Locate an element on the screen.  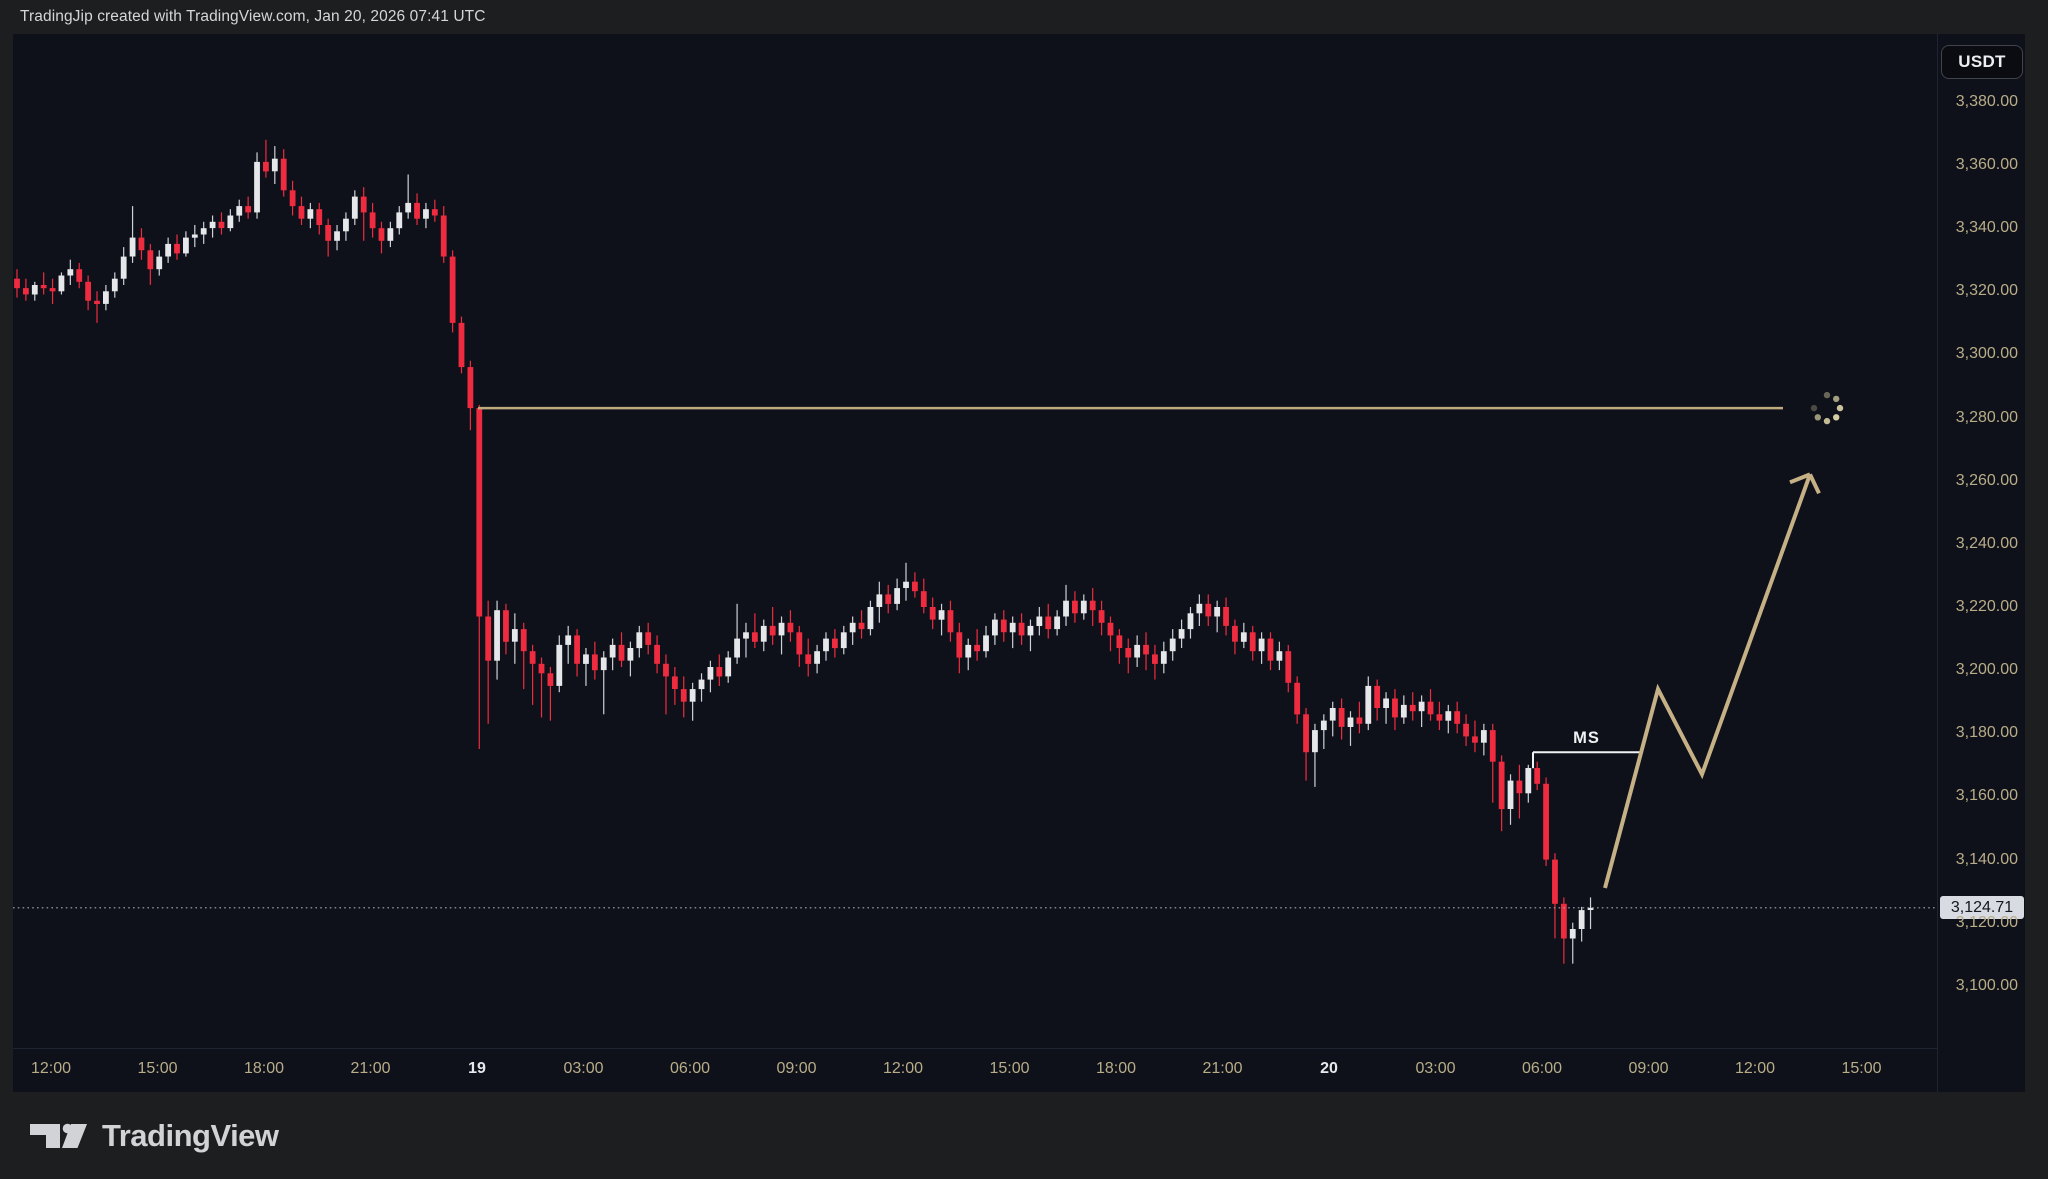
price-tick-label: 3,160.00 is located at coordinates (1986, 796).